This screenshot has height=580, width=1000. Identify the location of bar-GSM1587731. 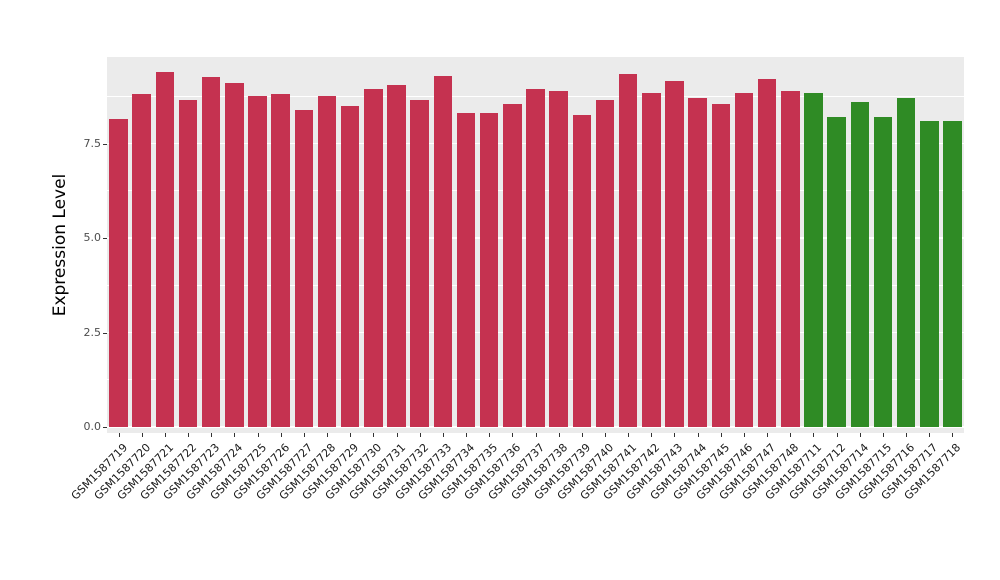
(396, 255).